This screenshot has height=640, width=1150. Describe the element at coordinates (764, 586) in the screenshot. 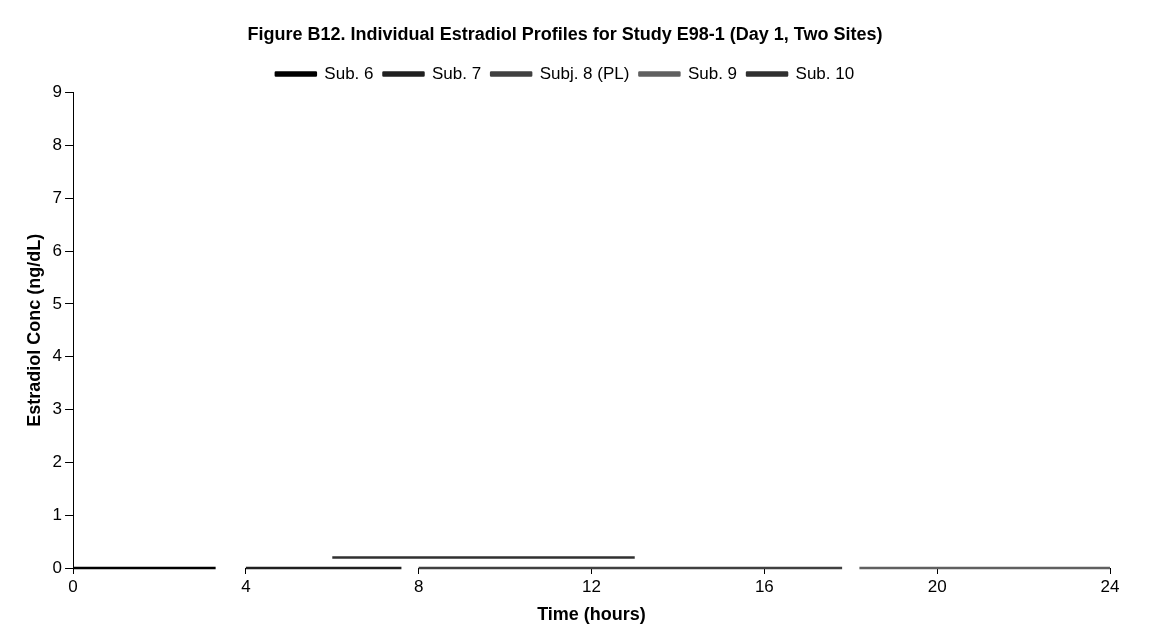

I see `x-tick-label: 16` at that location.